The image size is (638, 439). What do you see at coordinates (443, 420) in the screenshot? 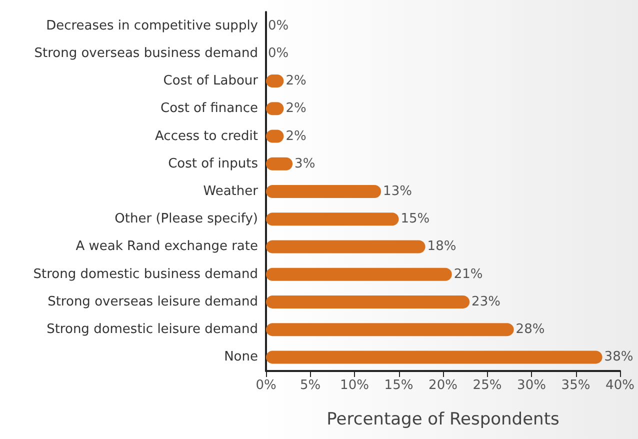
I see `x-axis-title: Percentage of Respondents` at bounding box center [443, 420].